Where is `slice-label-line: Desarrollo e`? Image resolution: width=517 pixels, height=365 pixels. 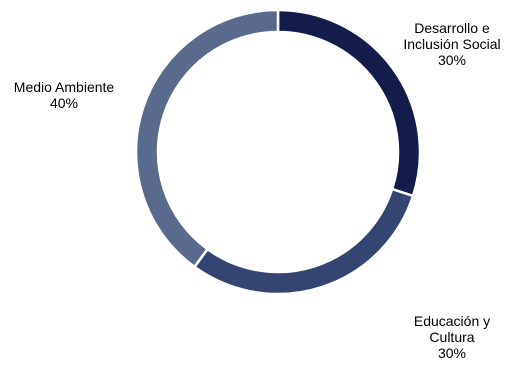 slice-label-line: Desarrollo e is located at coordinates (452, 28).